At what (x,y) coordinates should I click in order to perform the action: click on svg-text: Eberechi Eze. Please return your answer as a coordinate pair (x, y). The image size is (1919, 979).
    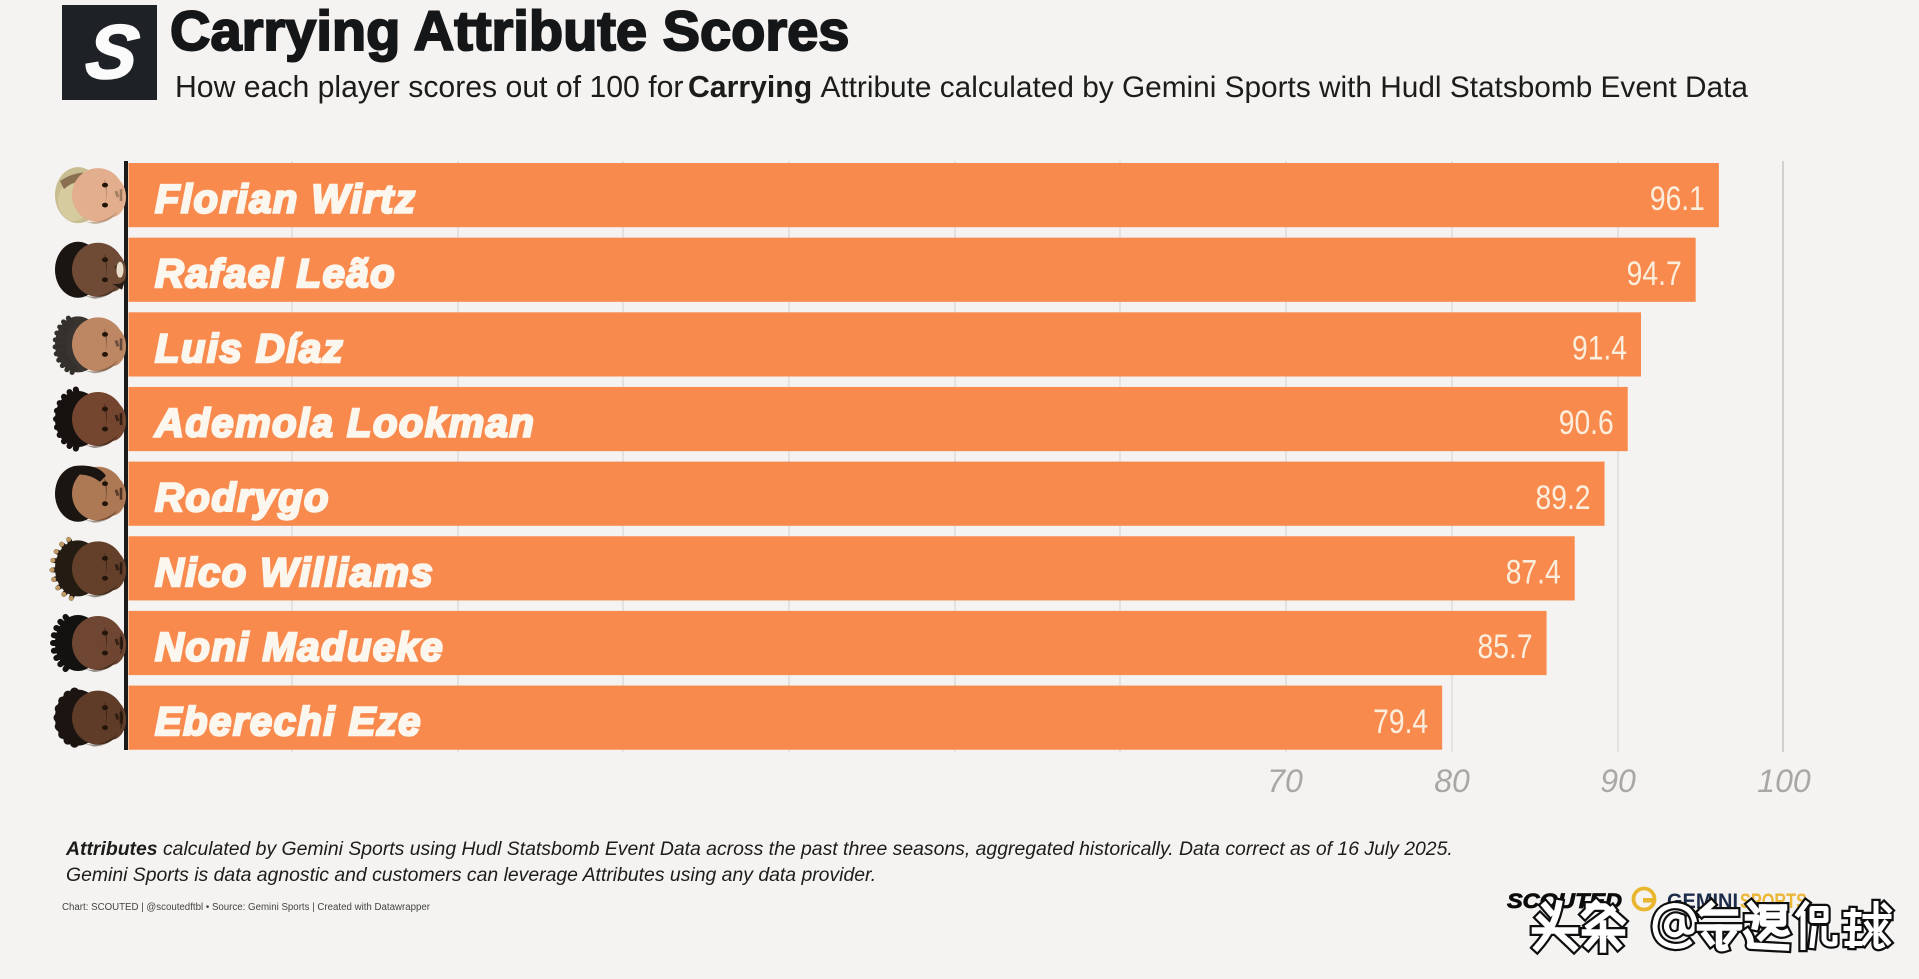
    Looking at the image, I should click on (288, 722).